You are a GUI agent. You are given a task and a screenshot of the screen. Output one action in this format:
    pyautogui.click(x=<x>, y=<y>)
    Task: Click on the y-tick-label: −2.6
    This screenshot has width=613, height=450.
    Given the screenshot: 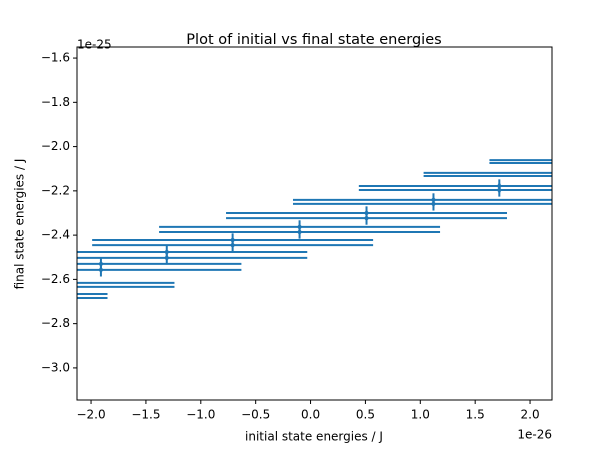 What is the action you would take?
    pyautogui.click(x=55, y=279)
    